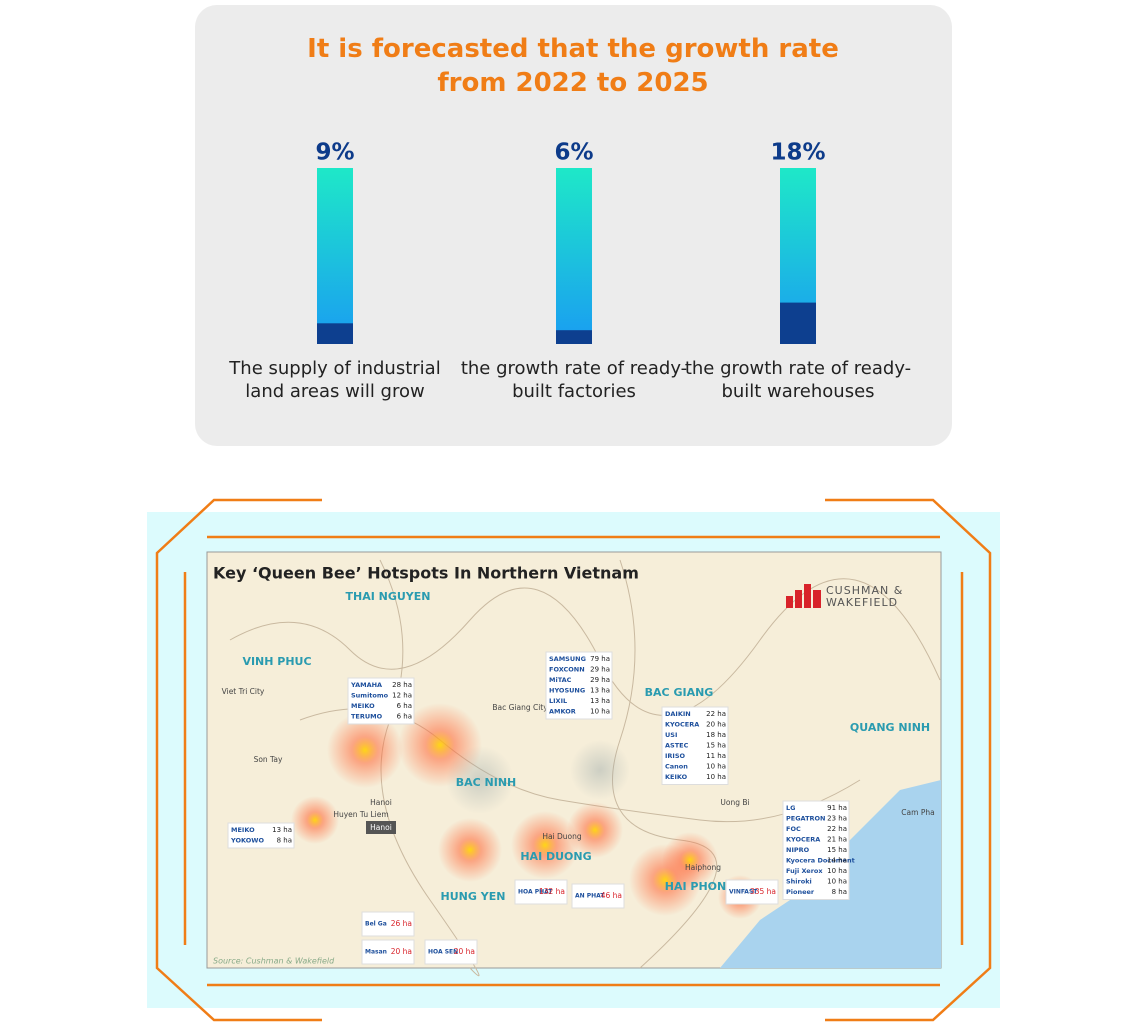  What do you see at coordinates (600, 670) in the screenshot?
I see `company-area: 29 ha` at bounding box center [600, 670].